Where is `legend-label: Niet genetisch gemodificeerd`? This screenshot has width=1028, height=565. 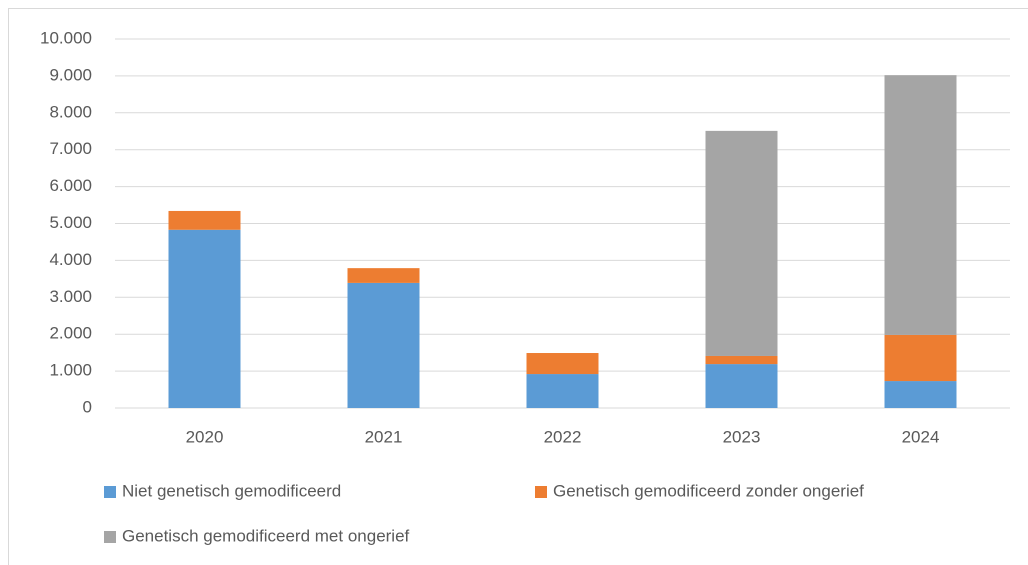 legend-label: Niet genetisch gemodificeerd is located at coordinates (231, 490).